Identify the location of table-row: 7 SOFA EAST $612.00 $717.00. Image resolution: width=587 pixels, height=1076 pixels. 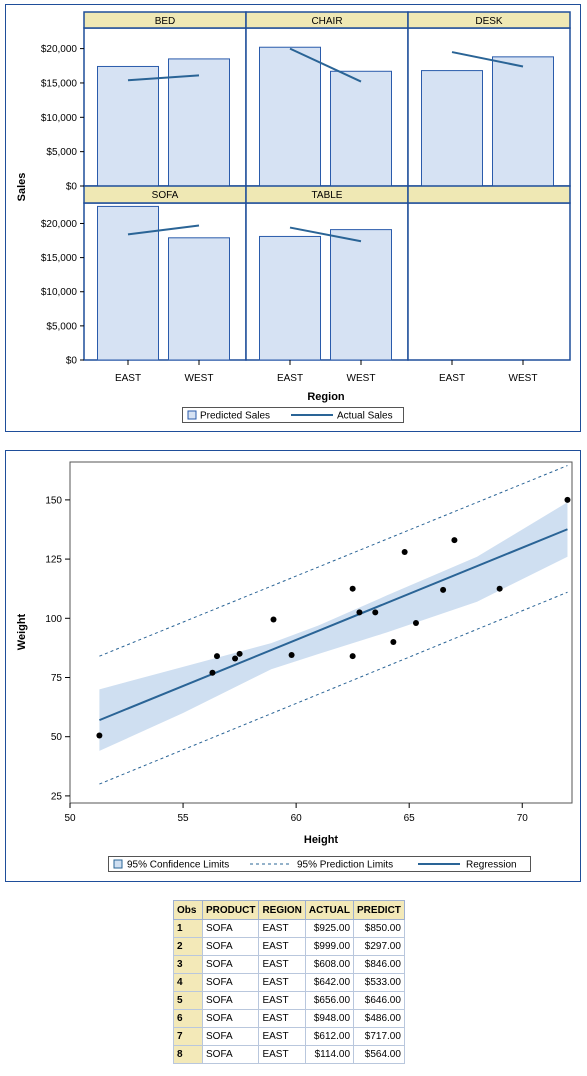
(289, 1036).